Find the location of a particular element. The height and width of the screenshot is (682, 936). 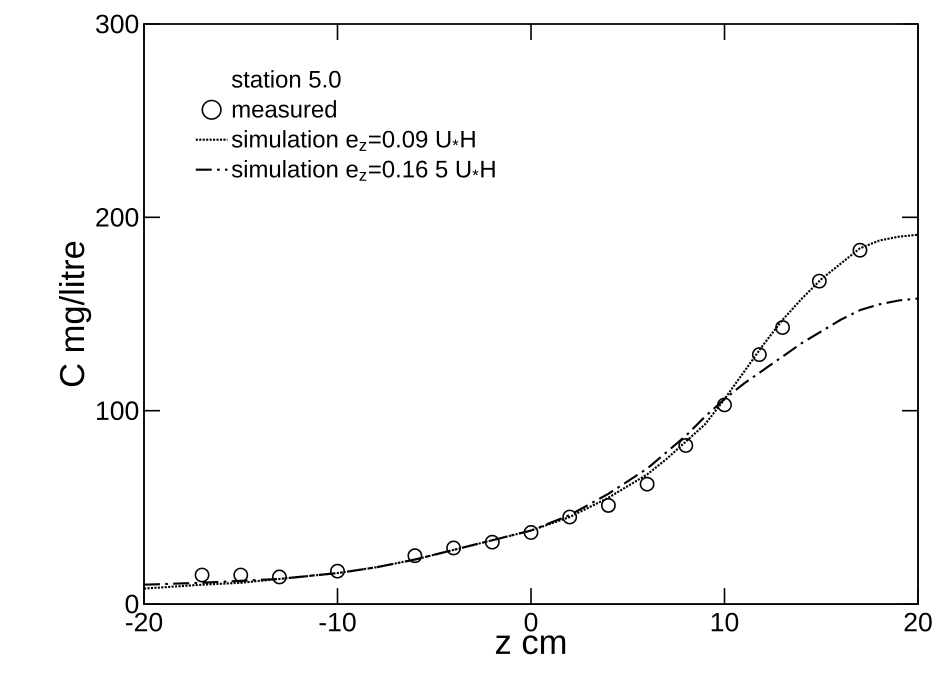

legend-label: simulation e$_{z}$=0.09 U$_{*}$H is located at coordinates (353, 140).